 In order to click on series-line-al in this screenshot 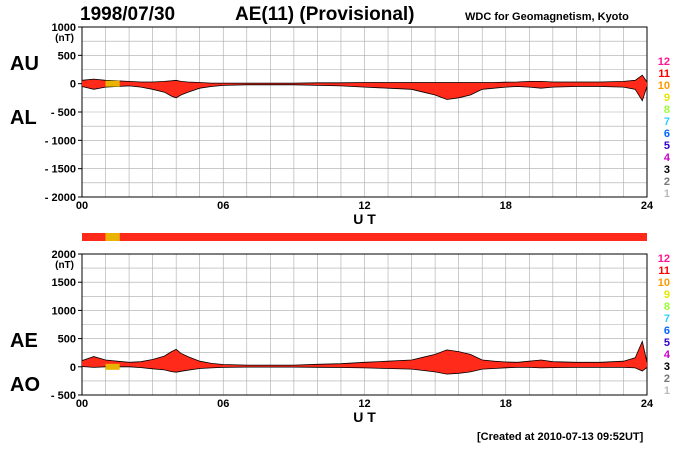, I will do `click(364, 93)`.